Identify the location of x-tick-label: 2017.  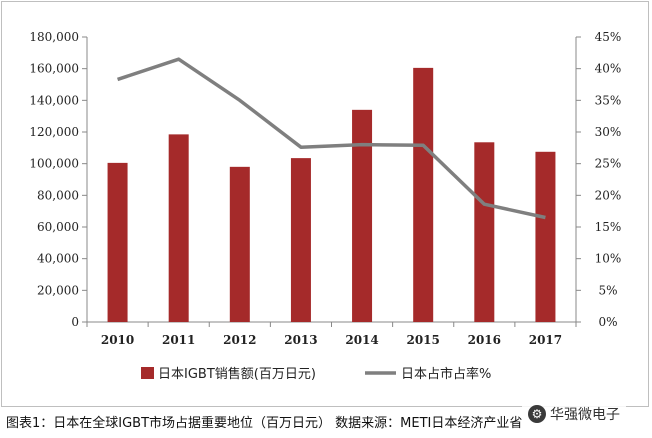
(545, 340).